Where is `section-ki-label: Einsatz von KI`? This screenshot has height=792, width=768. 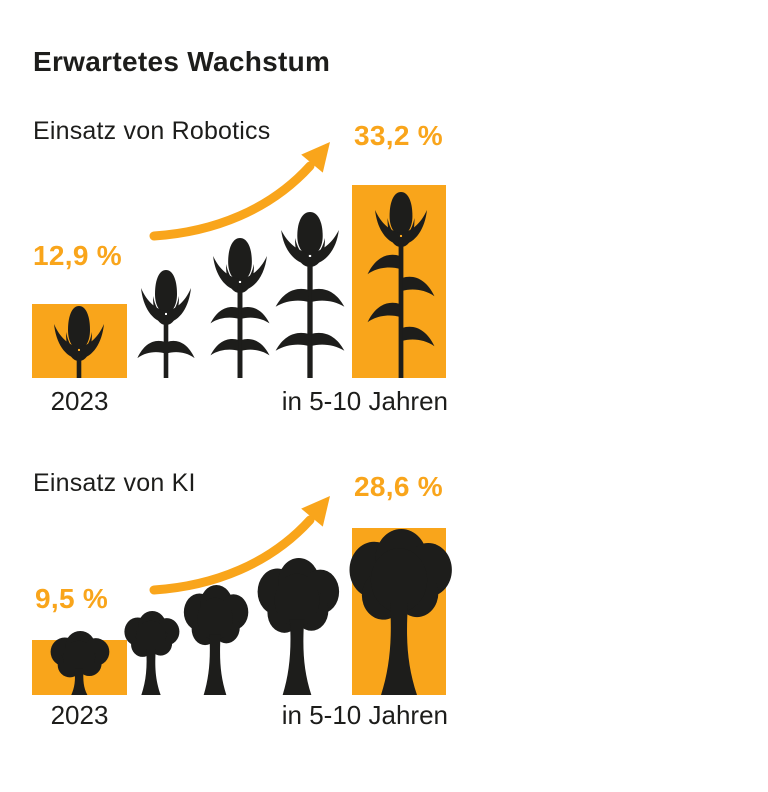
section-ki-label: Einsatz von KI is located at coordinates (114, 483).